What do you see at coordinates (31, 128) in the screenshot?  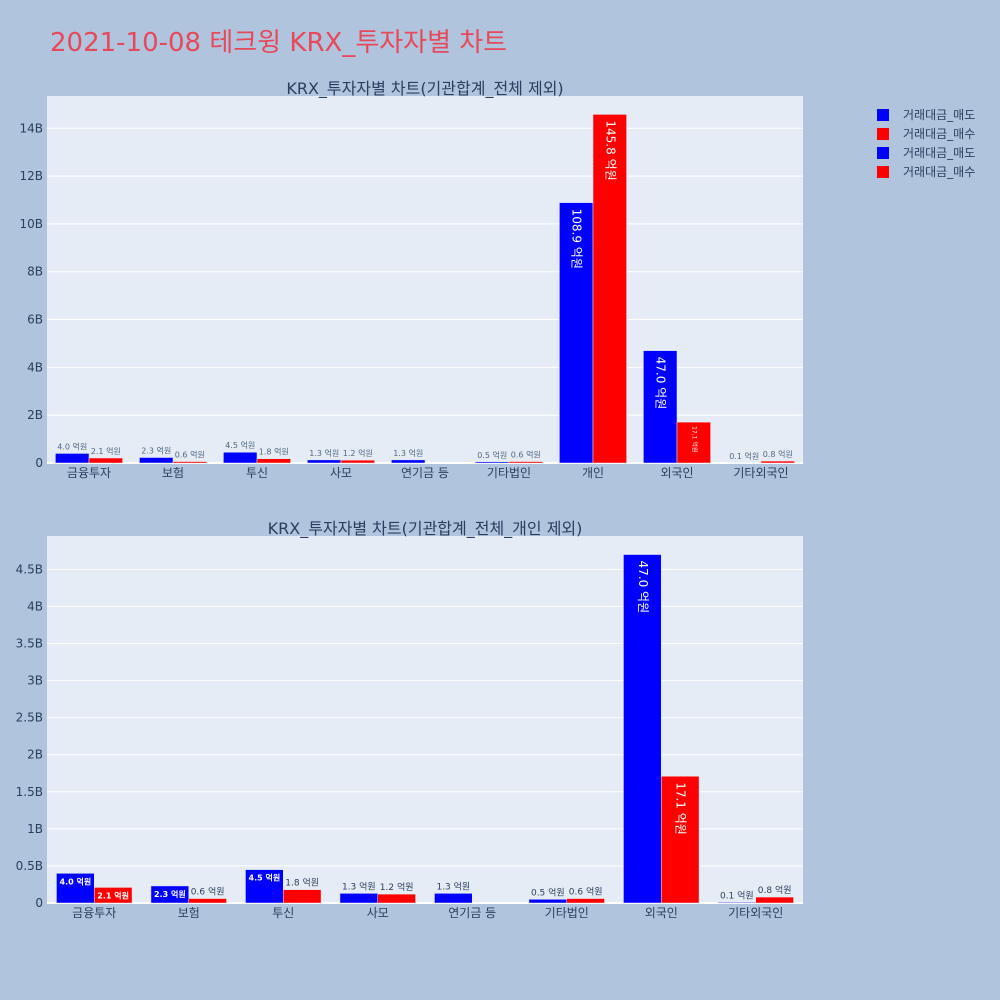 I see `y-tick-label: 14B` at bounding box center [31, 128].